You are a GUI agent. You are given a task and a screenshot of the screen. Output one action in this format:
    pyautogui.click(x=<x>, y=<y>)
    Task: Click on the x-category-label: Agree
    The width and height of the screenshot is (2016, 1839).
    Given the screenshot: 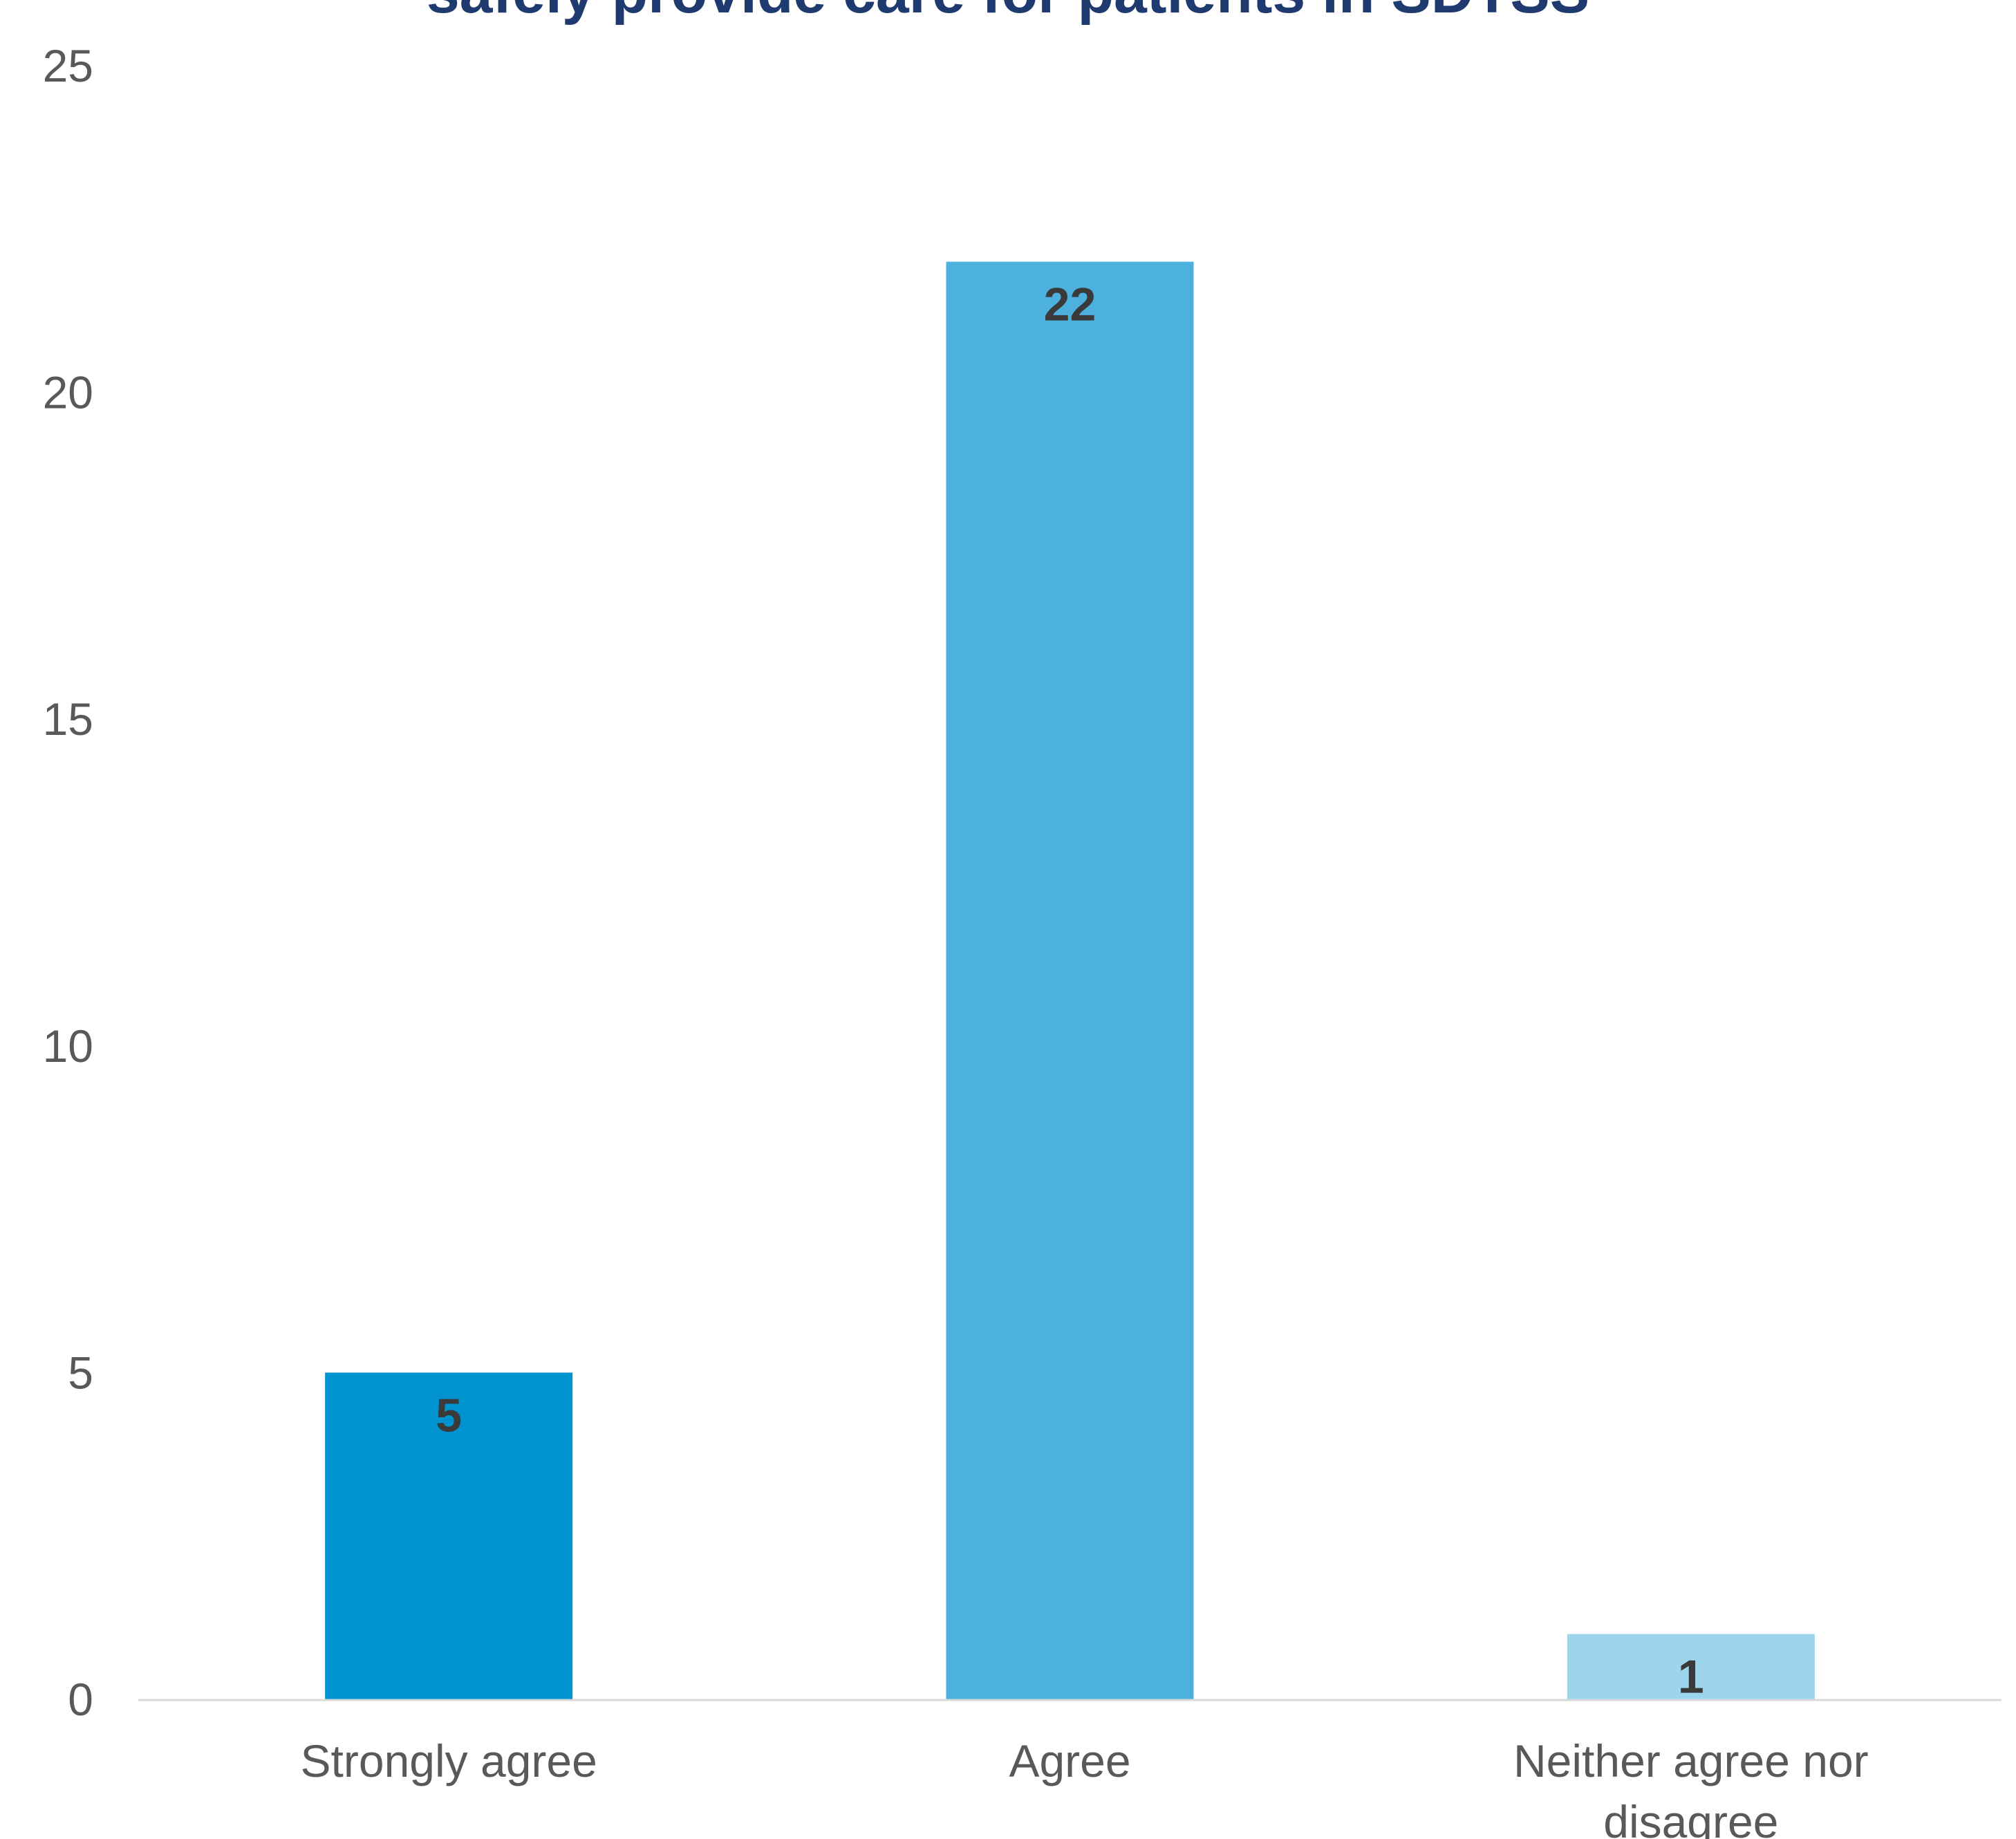 What is the action you would take?
    pyautogui.click(x=1069, y=1761)
    